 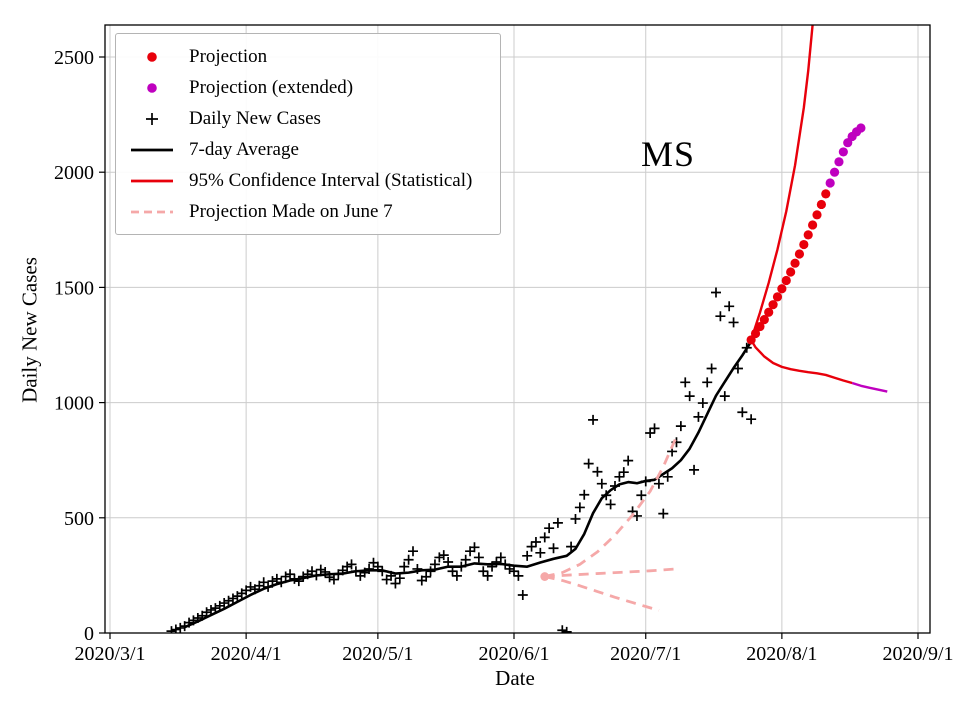 I want to click on legend-item-daily-new-cases: Daily New Cases, so click(x=310, y=118).